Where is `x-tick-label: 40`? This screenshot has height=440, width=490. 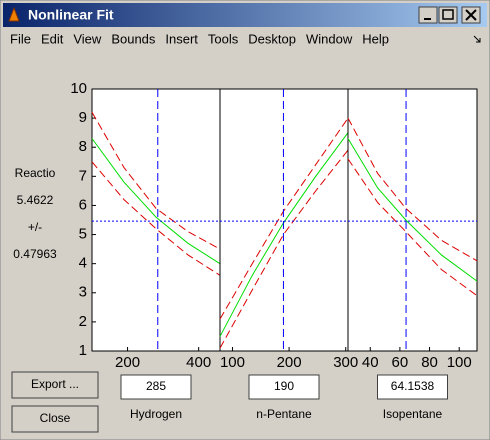 x-tick-label: 40 is located at coordinates (370, 362).